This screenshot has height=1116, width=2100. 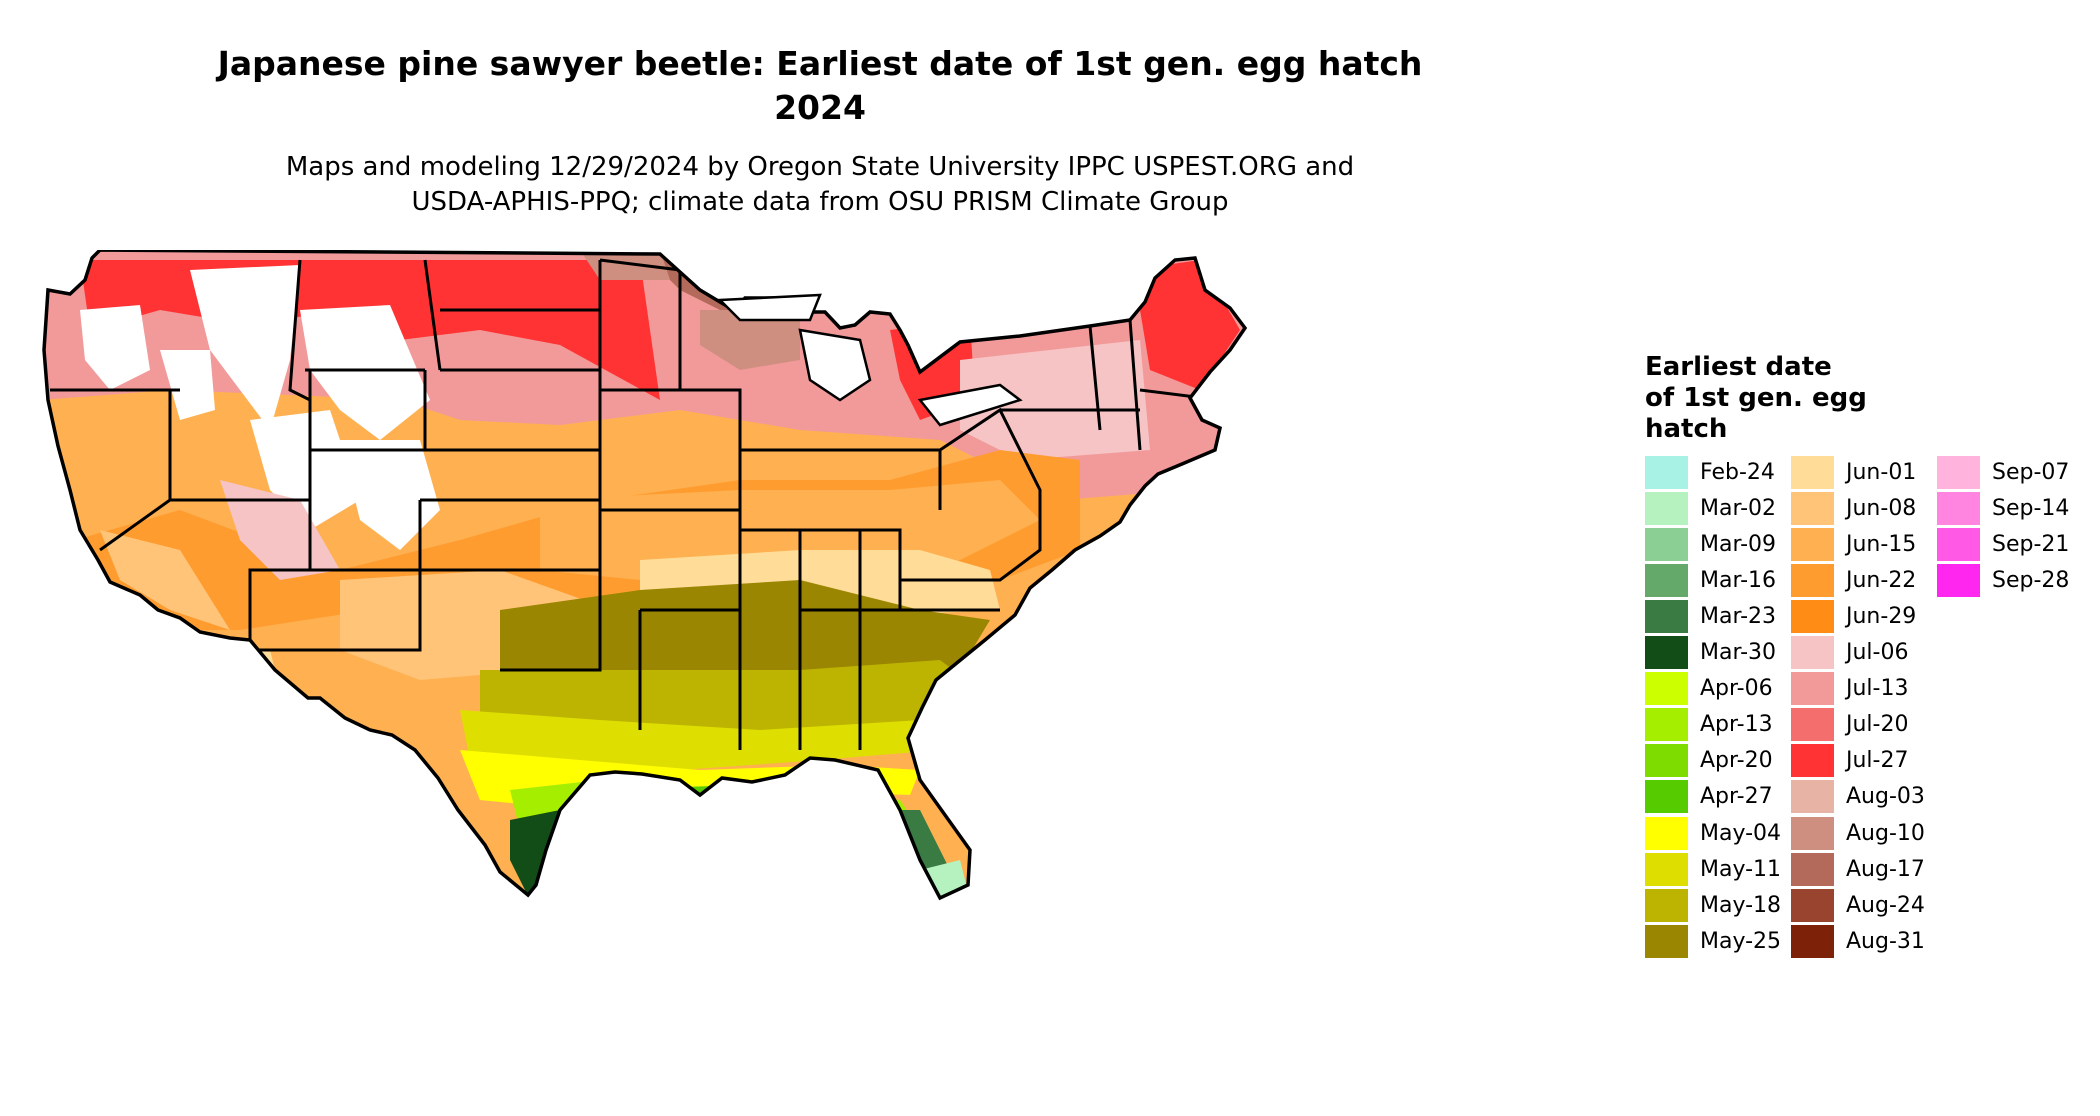 I want to click on legend-item: Jun-08, so click(x=1853, y=508).